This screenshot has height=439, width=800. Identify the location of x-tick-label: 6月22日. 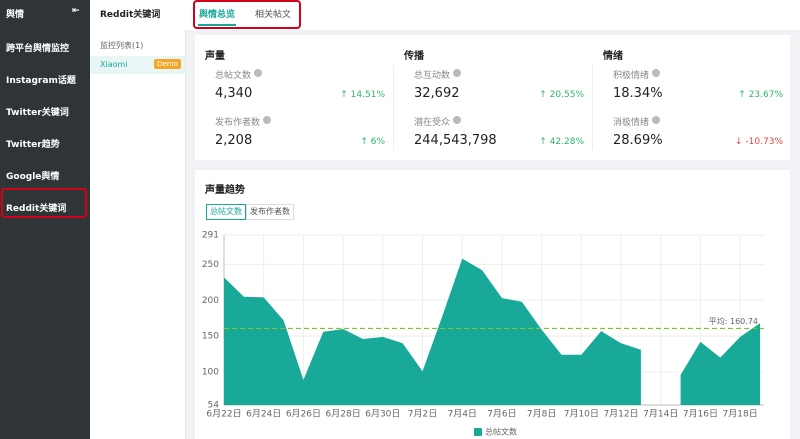
(223, 414).